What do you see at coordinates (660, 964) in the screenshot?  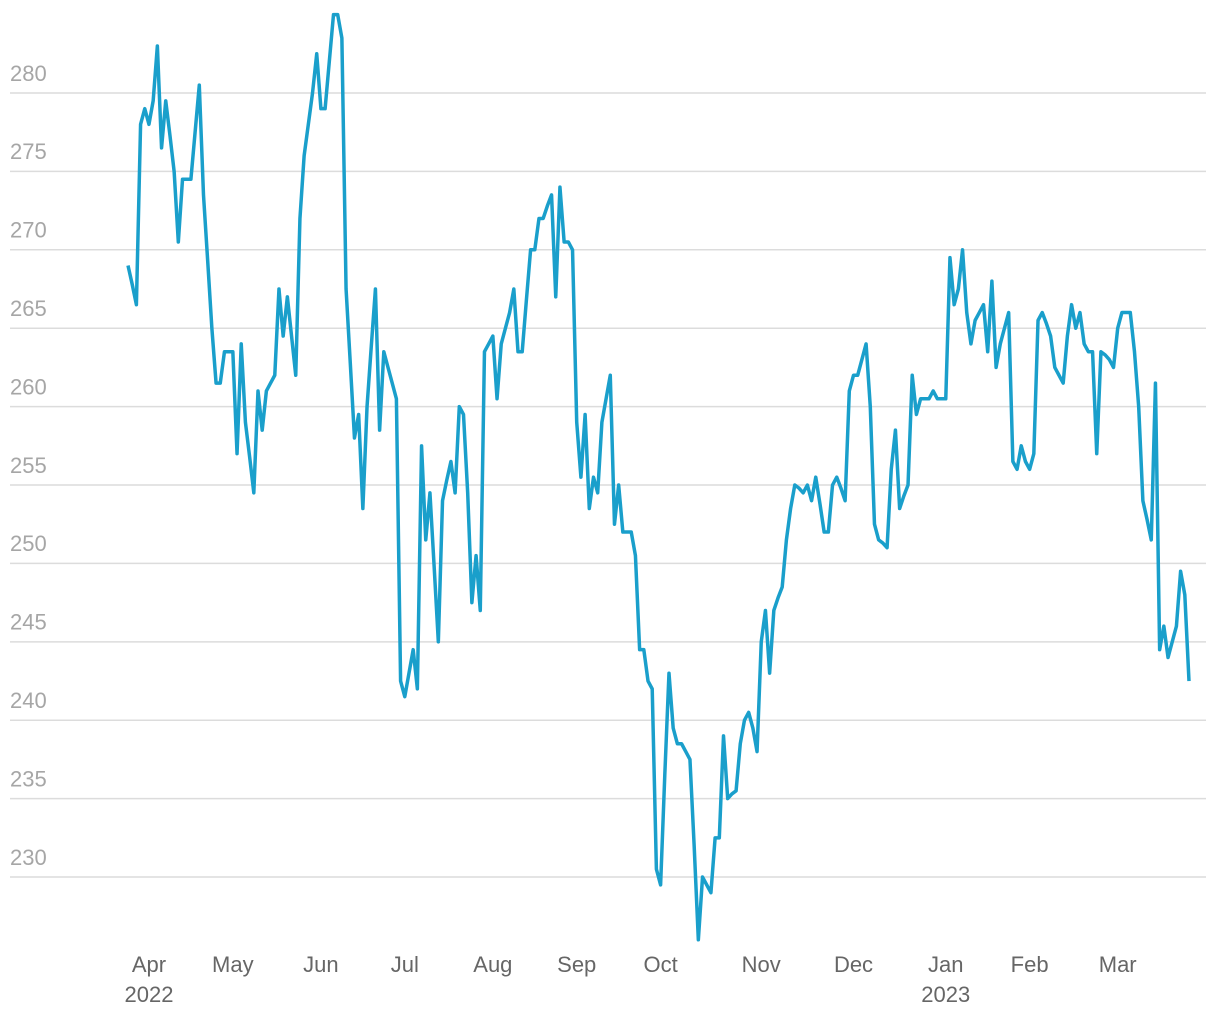 I see `x-tick-label: Oct` at bounding box center [660, 964].